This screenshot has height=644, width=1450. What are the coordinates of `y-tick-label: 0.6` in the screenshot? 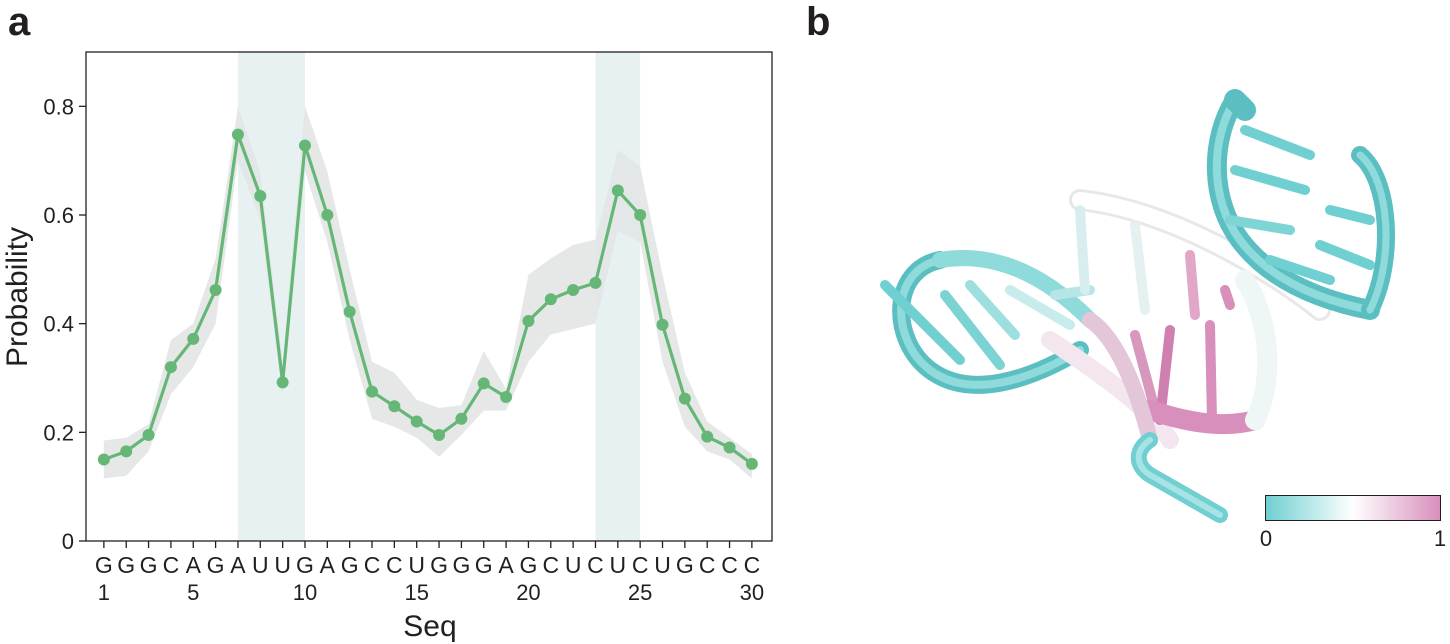 It's located at (58, 215).